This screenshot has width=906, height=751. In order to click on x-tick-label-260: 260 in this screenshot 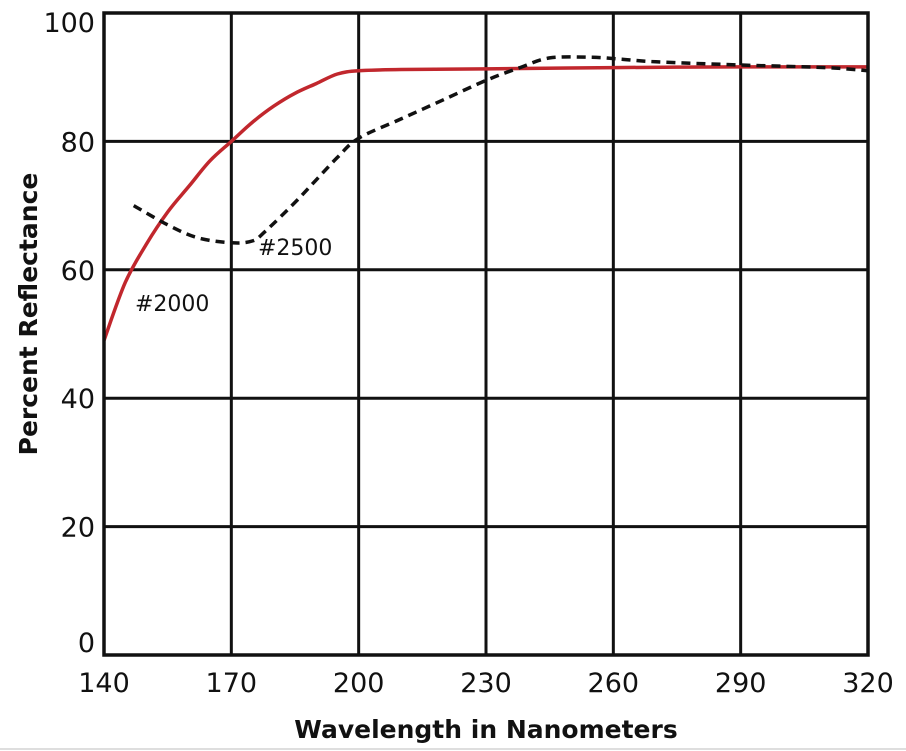, I will do `click(614, 683)`.